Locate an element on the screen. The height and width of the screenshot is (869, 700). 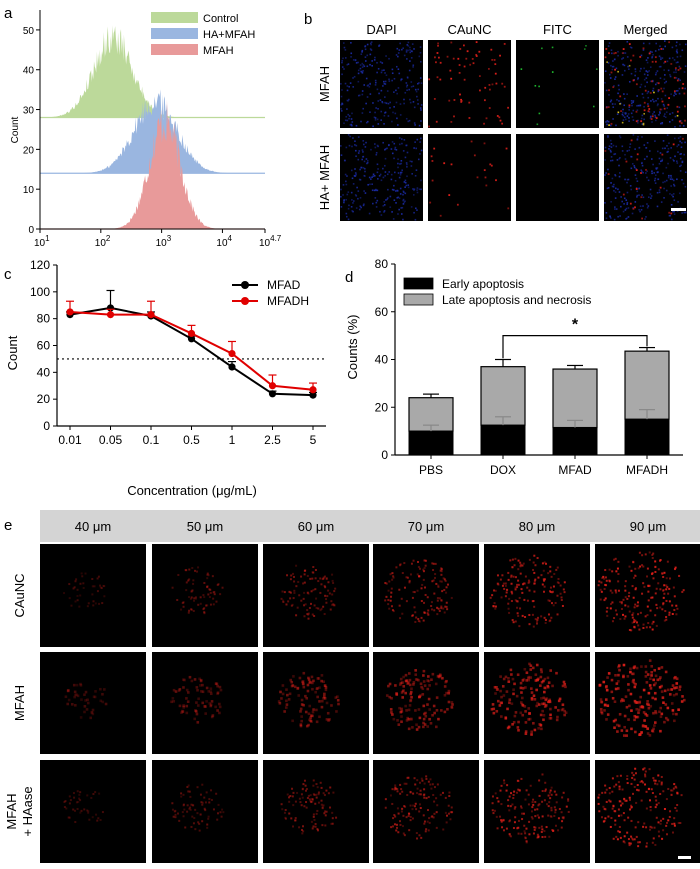
panel-d-xtick-label: PBS is located at coordinates (431, 470).